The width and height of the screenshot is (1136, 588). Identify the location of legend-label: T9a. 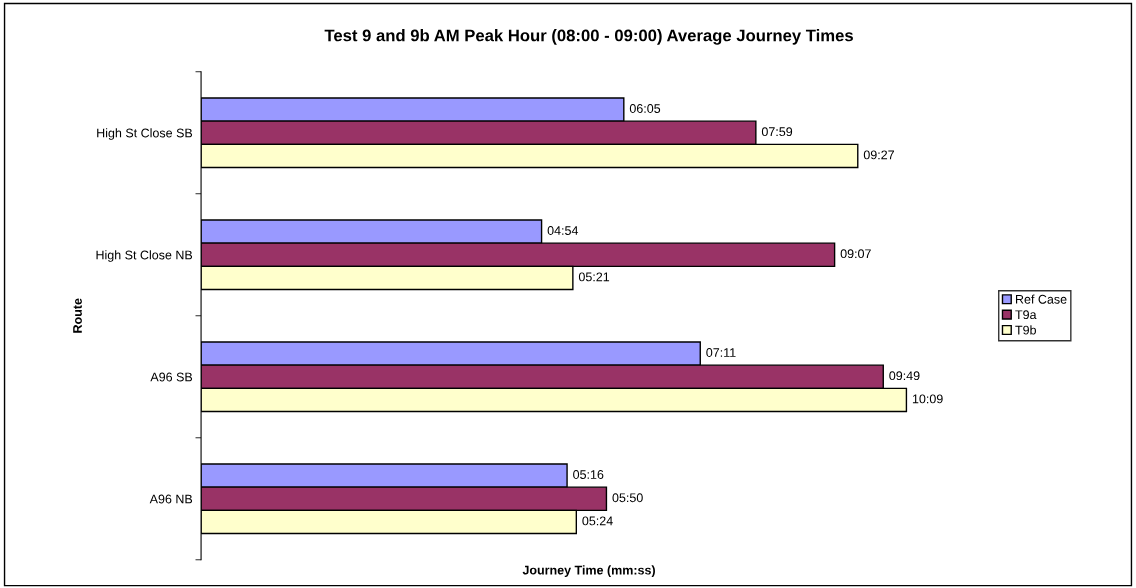
(1026, 315).